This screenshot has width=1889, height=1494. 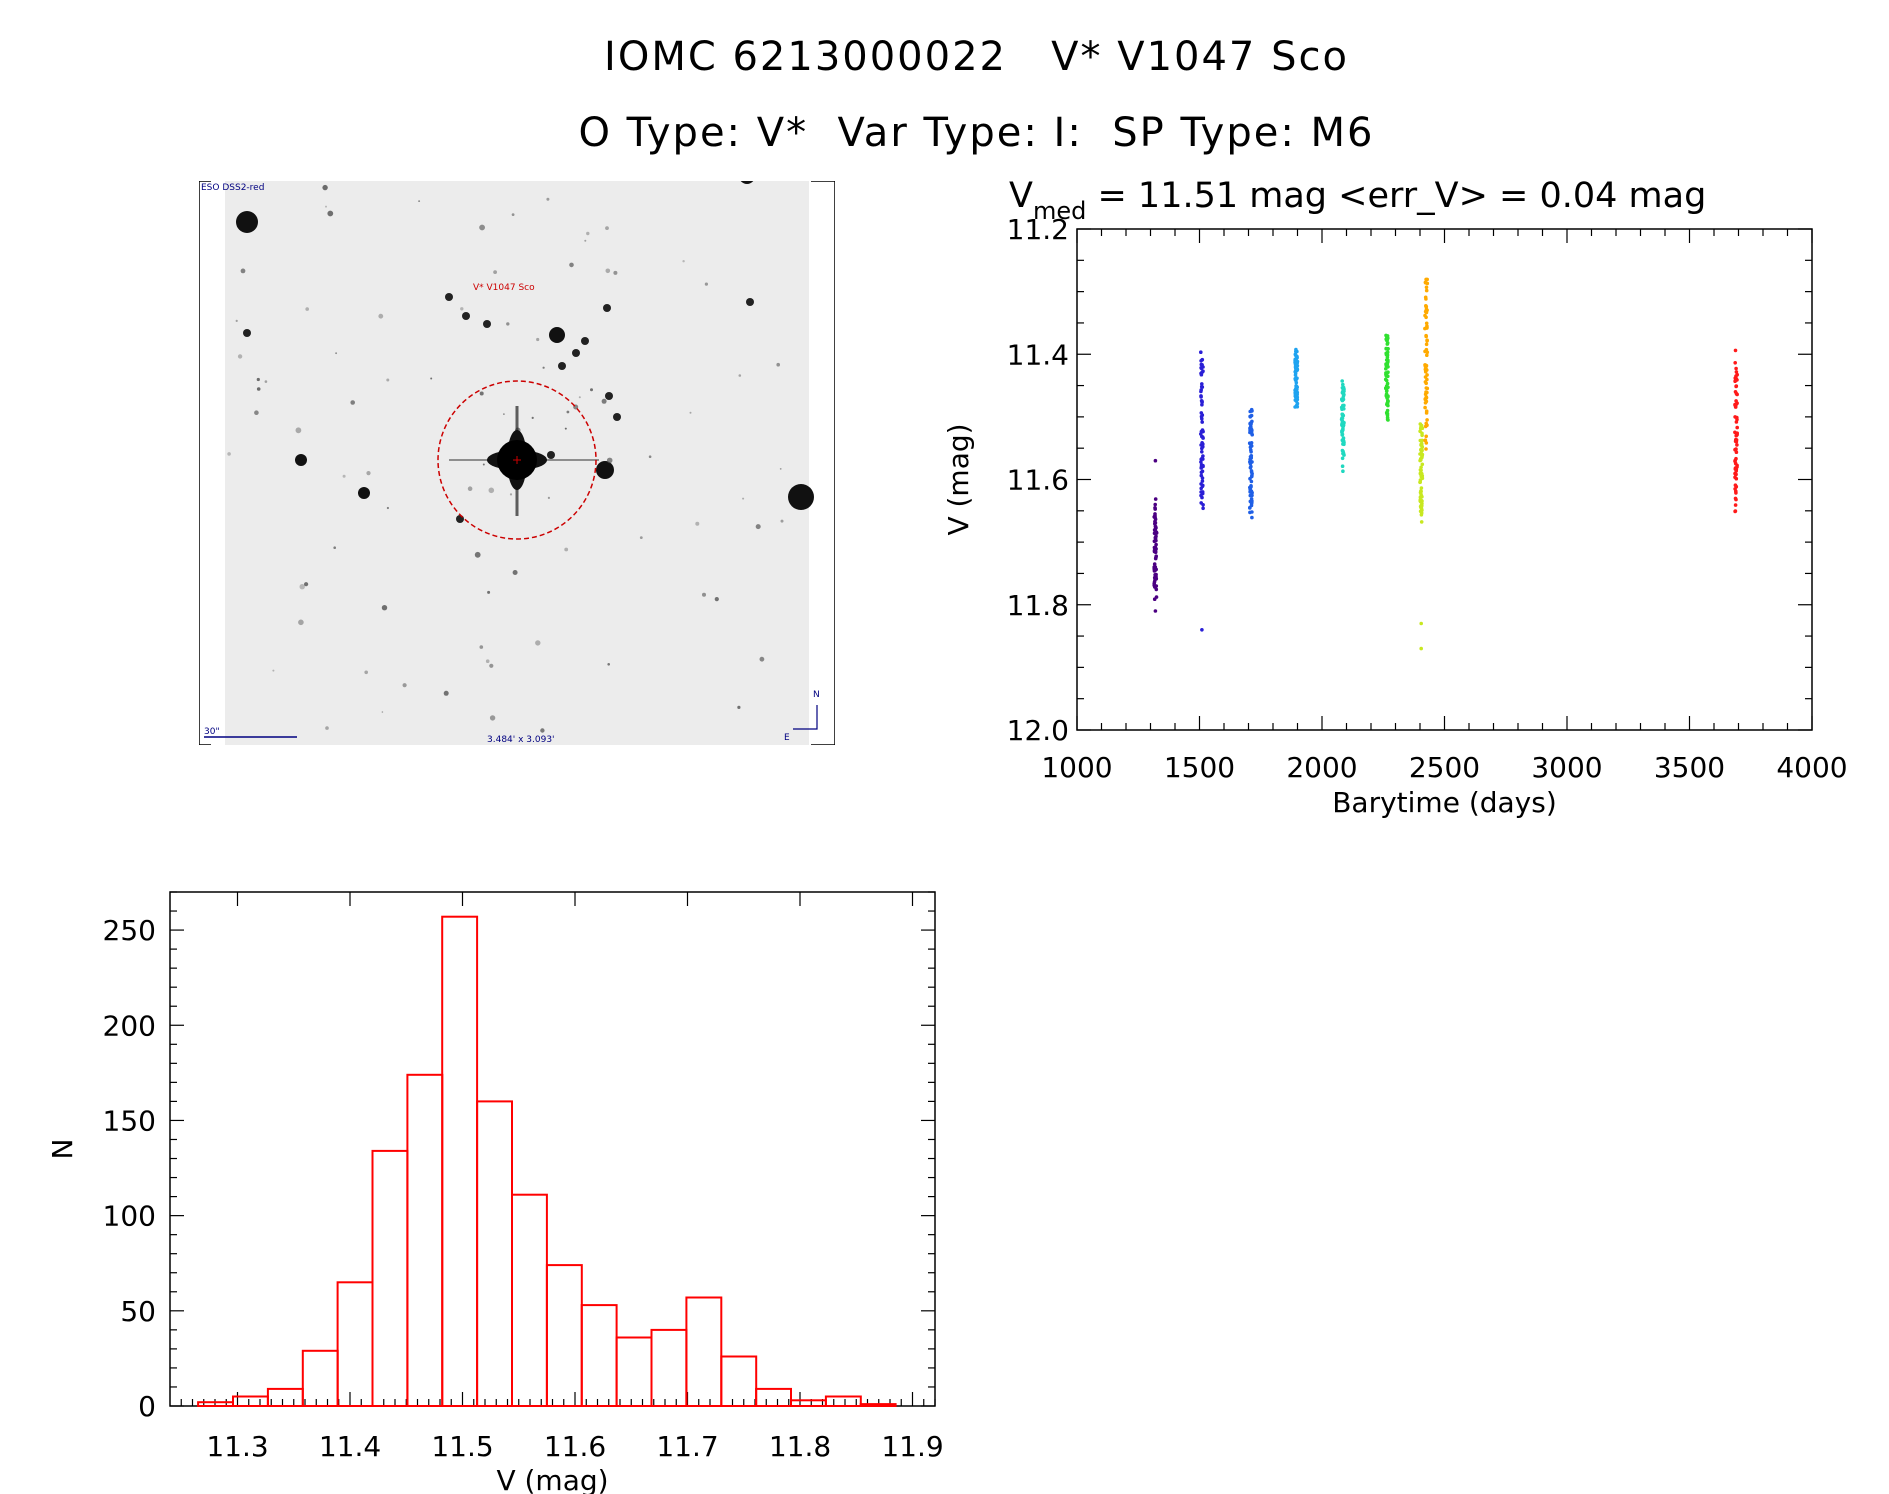 What do you see at coordinates (129, 1216) in the screenshot?
I see `y-tick-label: 100` at bounding box center [129, 1216].